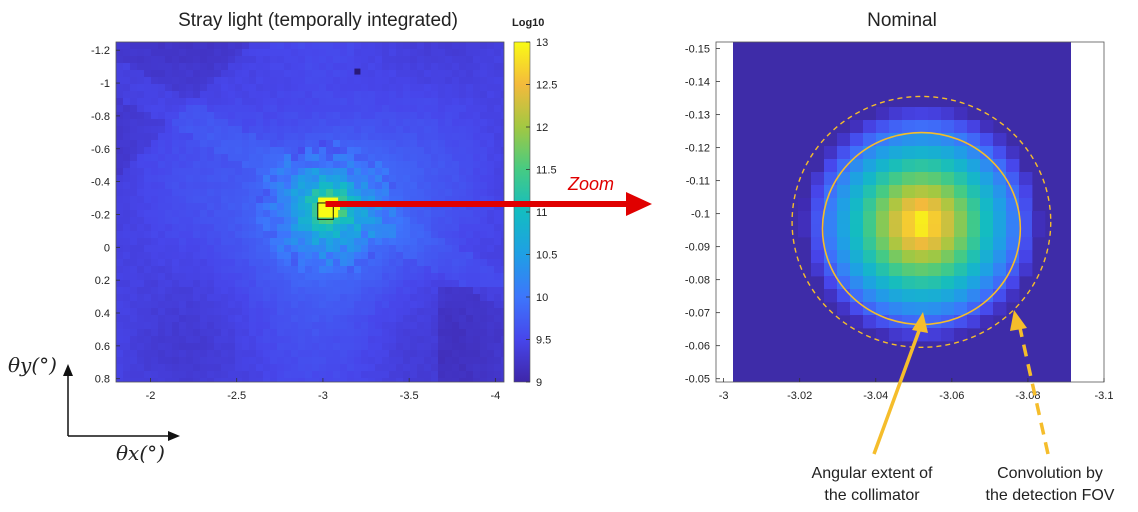 The width and height of the screenshot is (1138, 512). I want to click on stray-light-x-axis: -2 -2.5 -3 -3.5 -4, so click(323, 390).